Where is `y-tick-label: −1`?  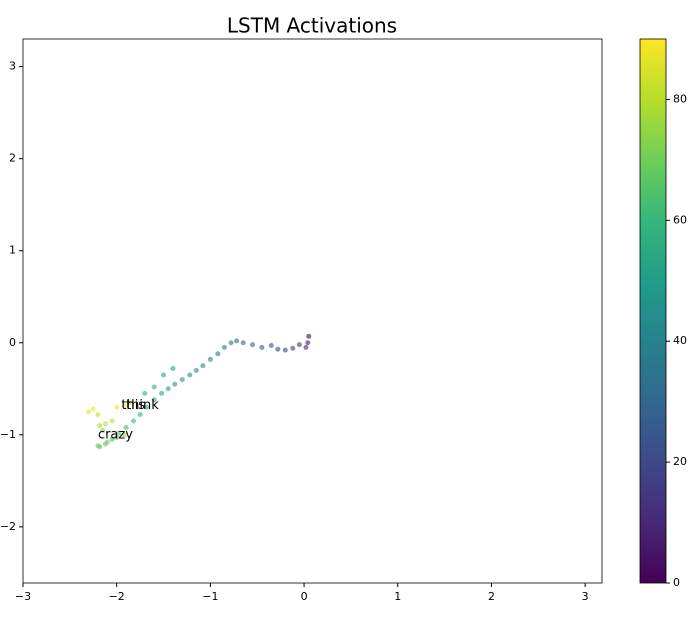
y-tick-label: −1 is located at coordinates (8, 434).